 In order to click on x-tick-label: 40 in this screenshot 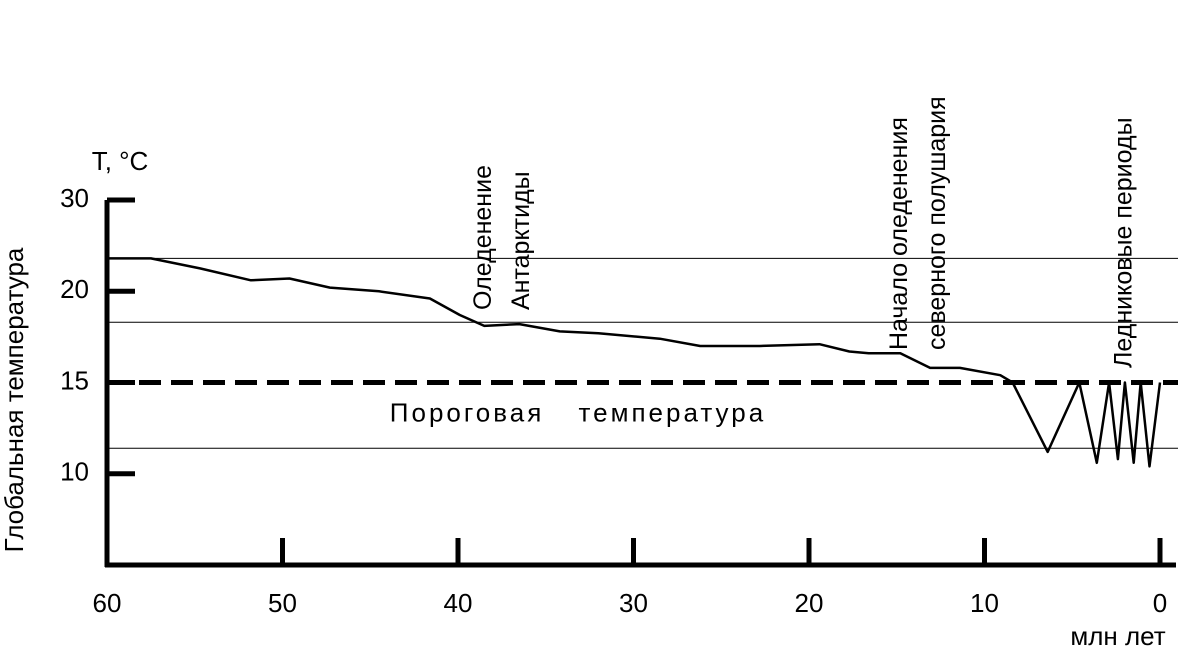, I will do `click(458, 603)`.